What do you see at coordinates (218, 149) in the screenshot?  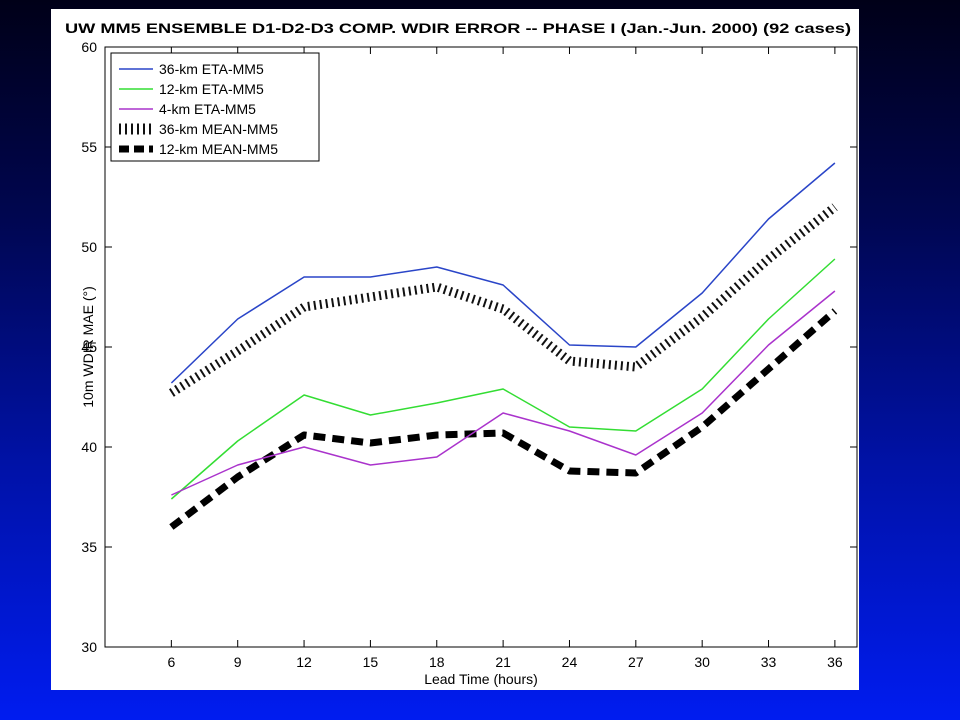 I see `legend-label: 12-km MEAN-MM5` at bounding box center [218, 149].